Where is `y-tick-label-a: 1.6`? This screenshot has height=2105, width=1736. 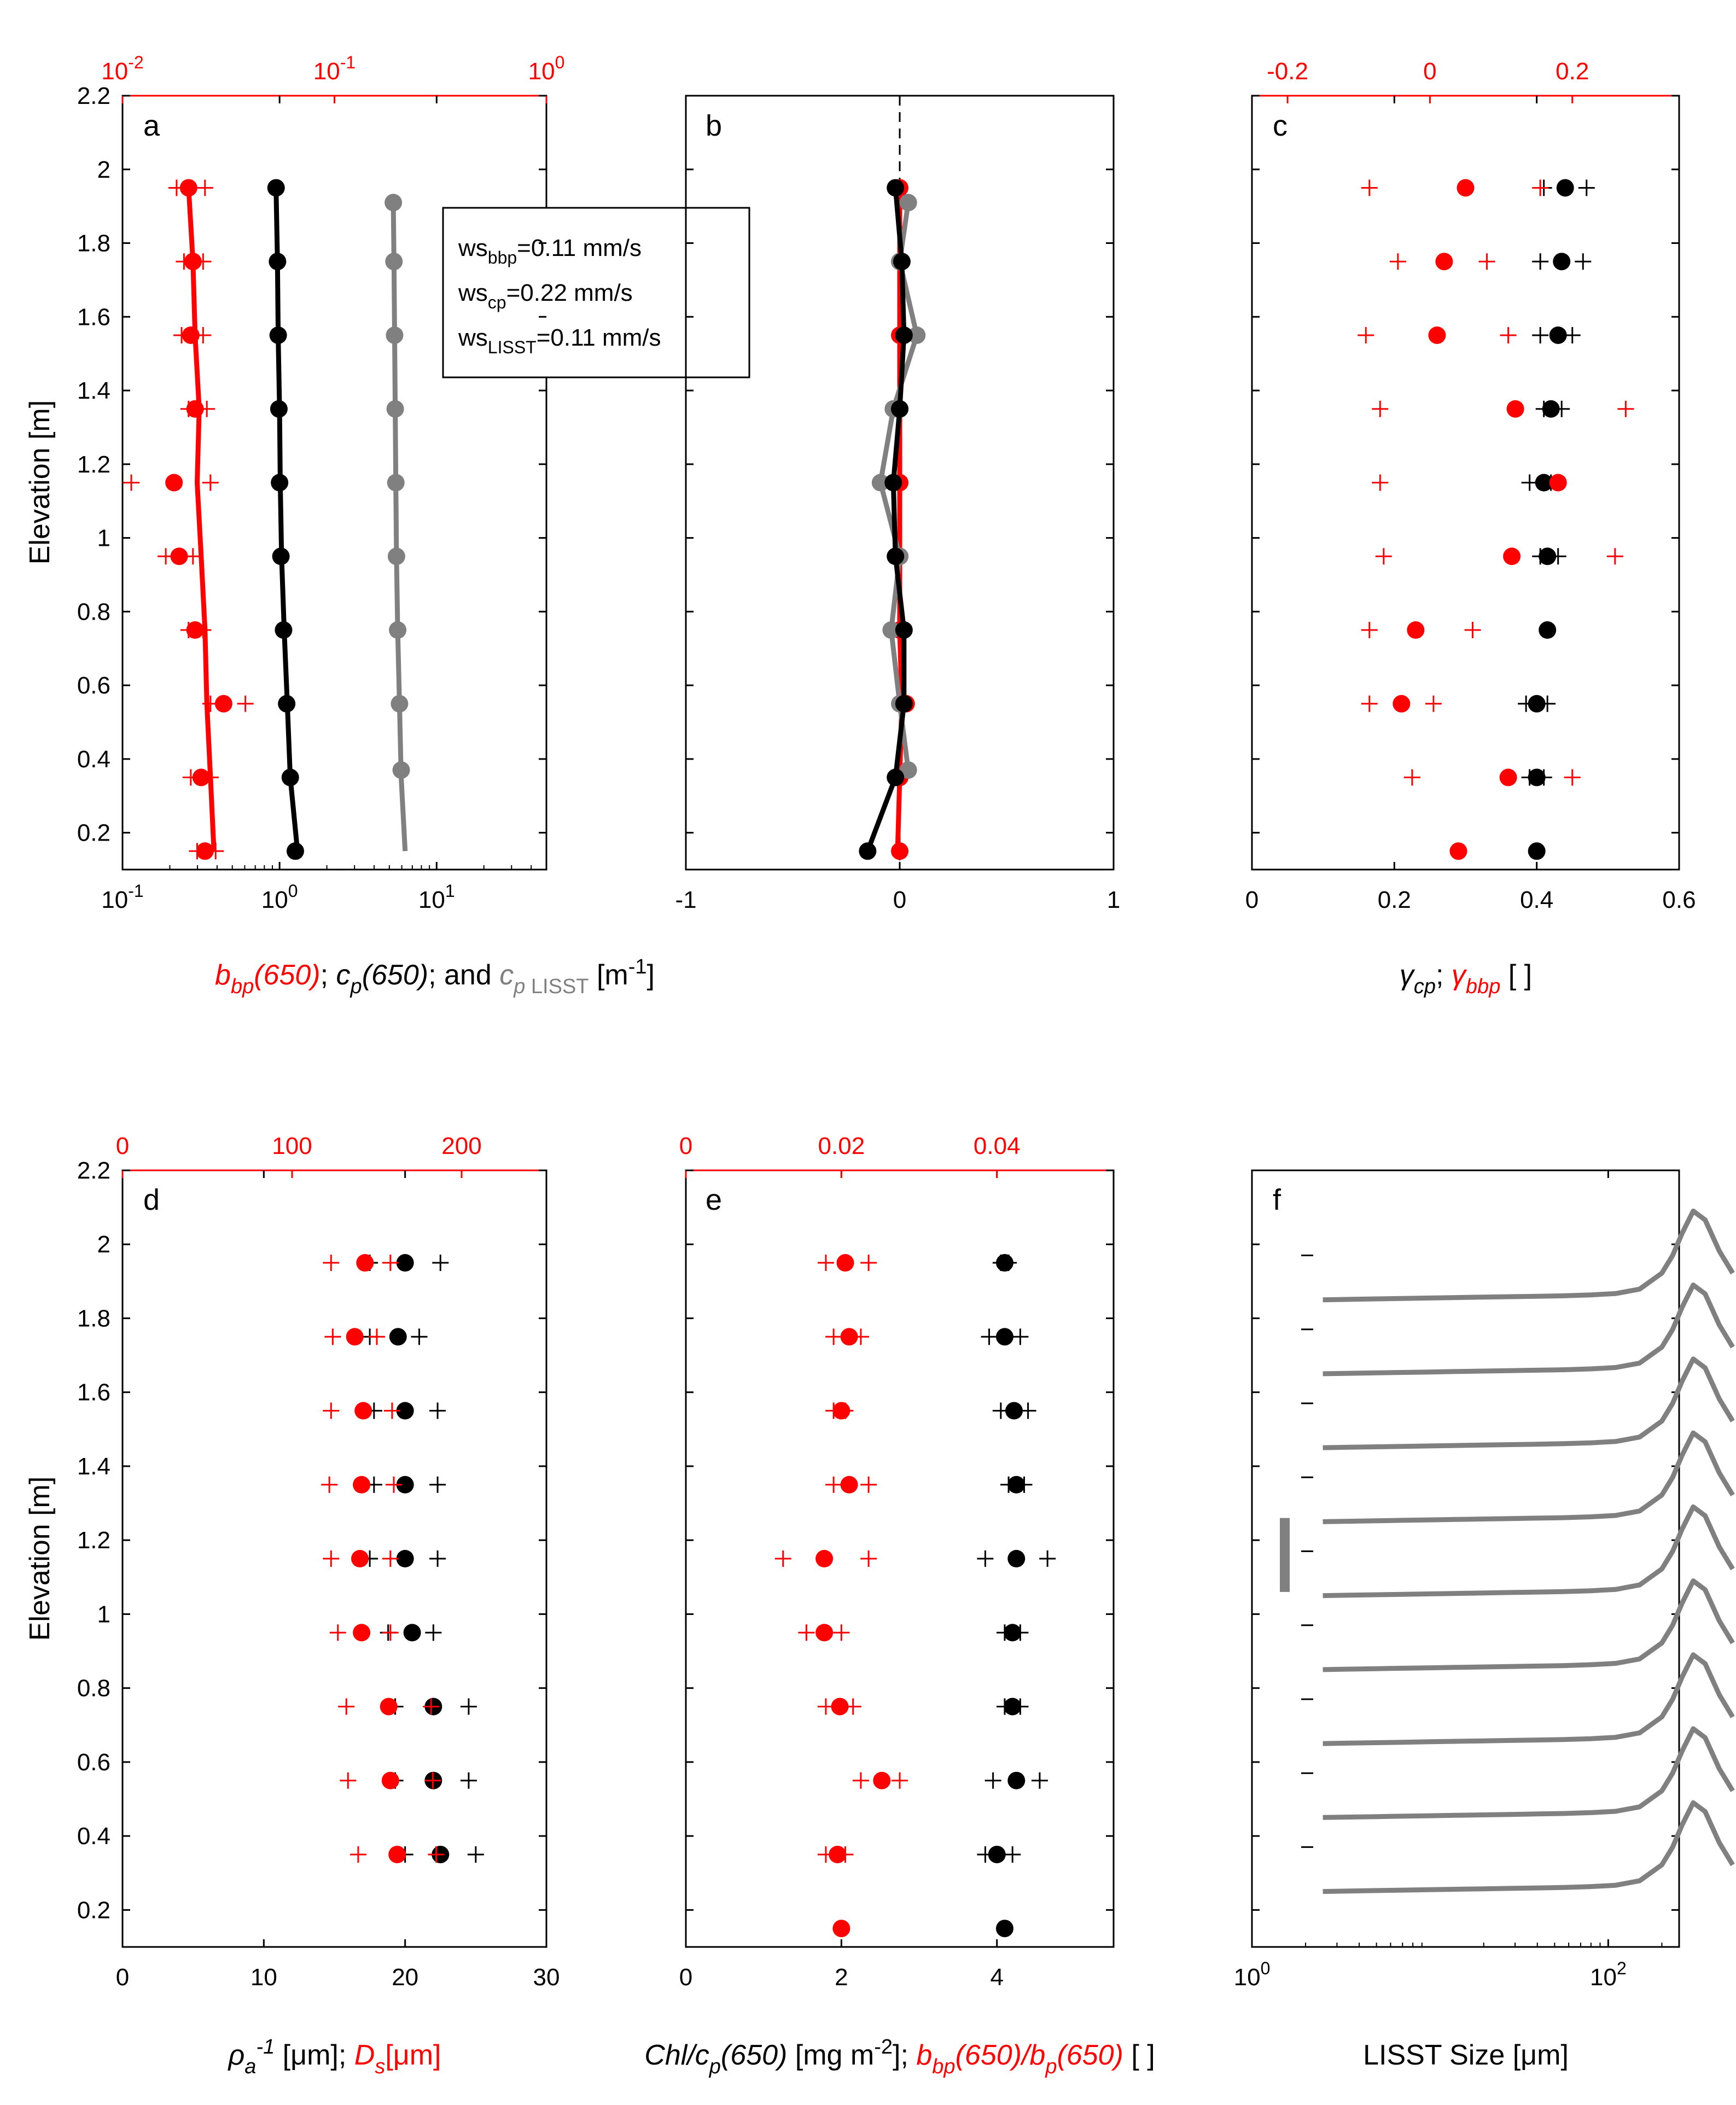
y-tick-label-a: 1.6 is located at coordinates (93, 317).